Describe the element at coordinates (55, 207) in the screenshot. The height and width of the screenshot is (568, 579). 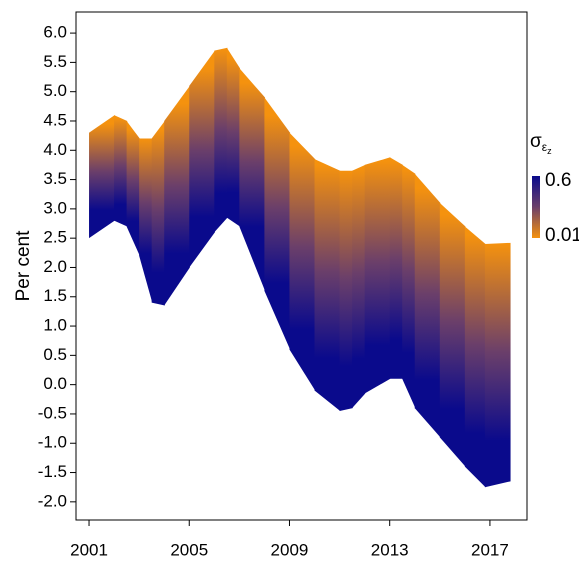
I see `y-tick-label: 3.0` at that location.